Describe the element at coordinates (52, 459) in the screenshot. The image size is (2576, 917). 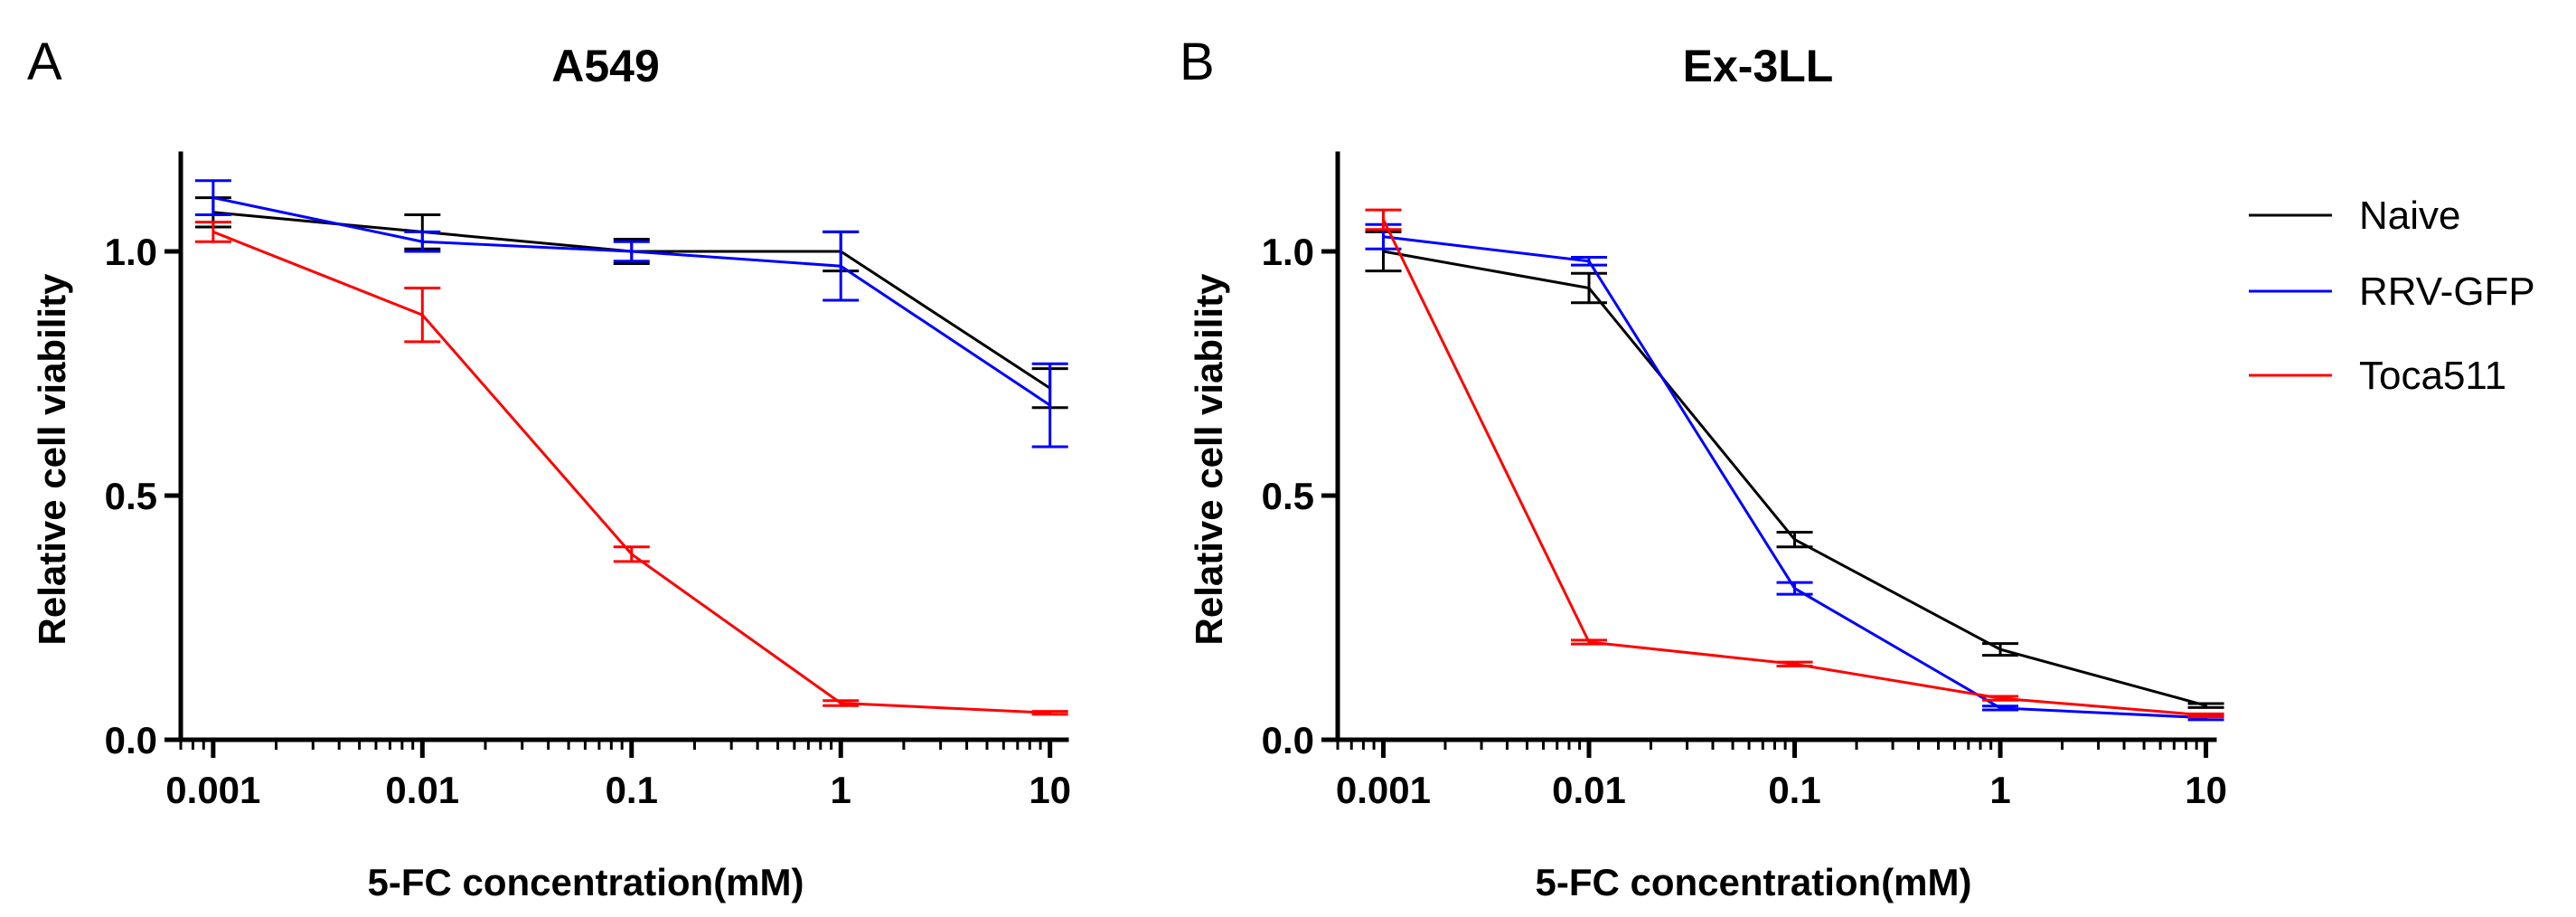
I see `panel-a-y-axis-label: Relative cell viability` at that location.